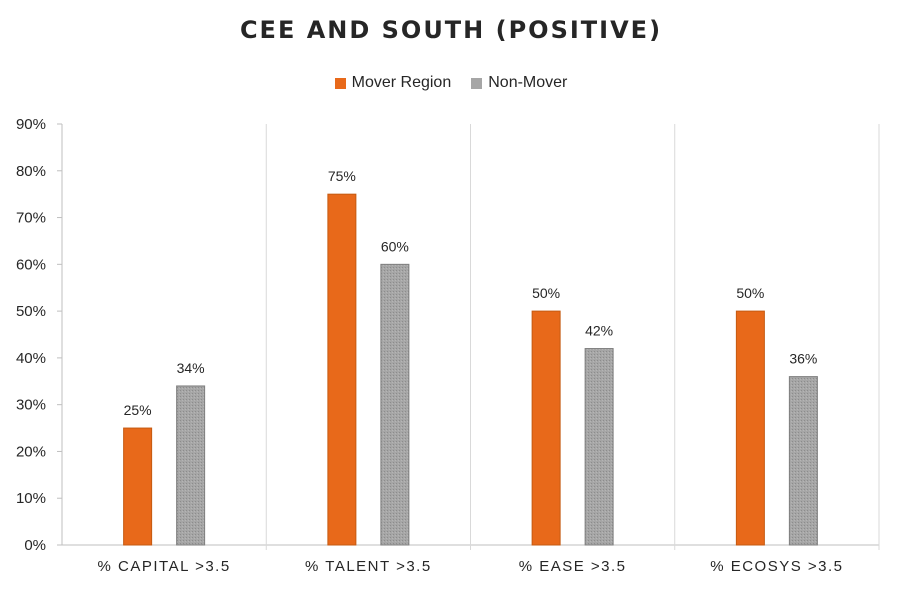 The height and width of the screenshot is (589, 902). Describe the element at coordinates (340, 83) in the screenshot. I see `legend-swatch-mover-region` at that location.